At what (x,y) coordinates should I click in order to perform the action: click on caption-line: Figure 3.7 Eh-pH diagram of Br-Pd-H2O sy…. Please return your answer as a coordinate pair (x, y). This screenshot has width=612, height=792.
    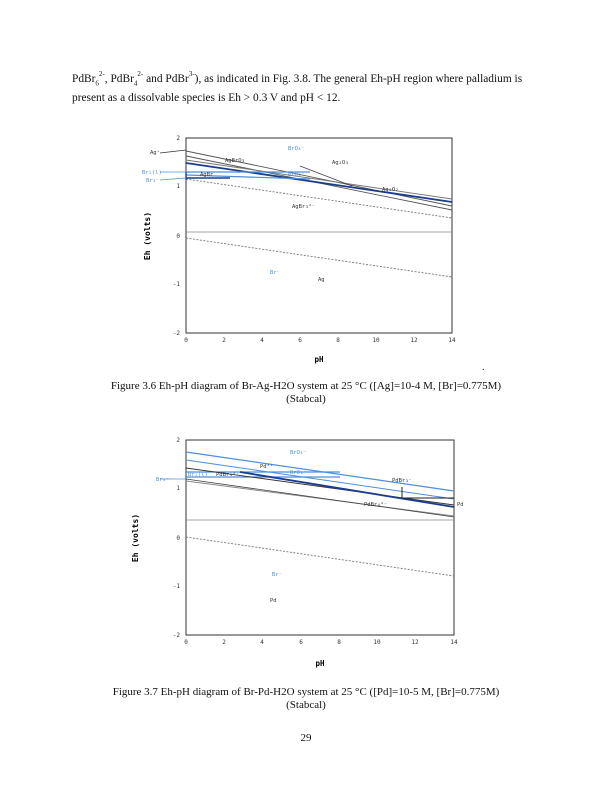
    Looking at the image, I should click on (306, 692).